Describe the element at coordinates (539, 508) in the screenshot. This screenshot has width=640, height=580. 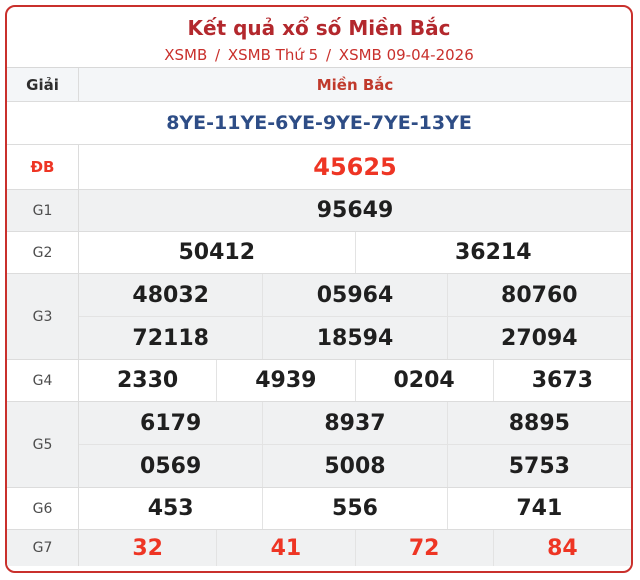
I see `prize-number: 741` at that location.